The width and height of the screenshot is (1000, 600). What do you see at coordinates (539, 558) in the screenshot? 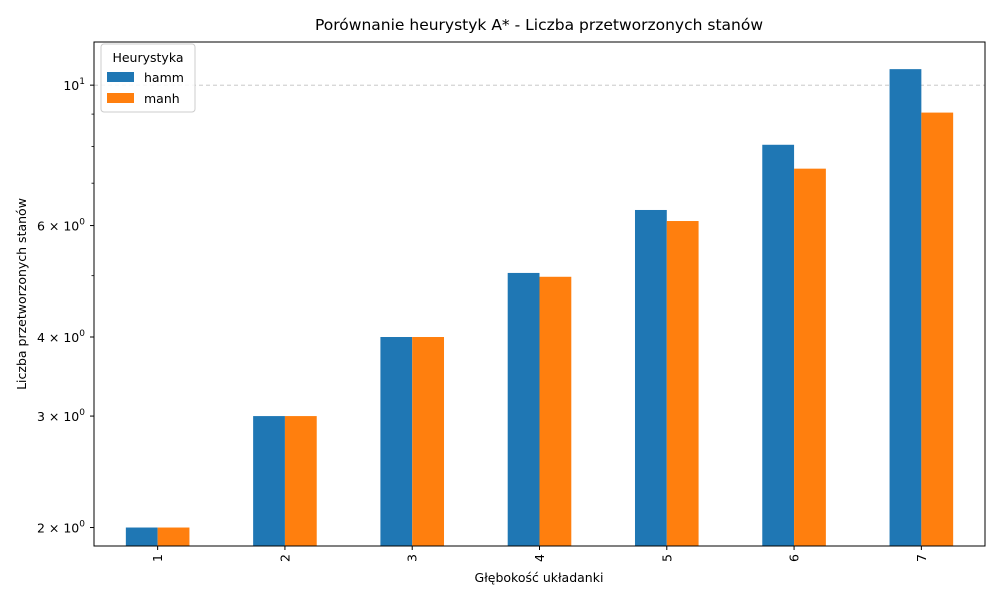
I see `x-tick-label-4: 4` at bounding box center [539, 558].